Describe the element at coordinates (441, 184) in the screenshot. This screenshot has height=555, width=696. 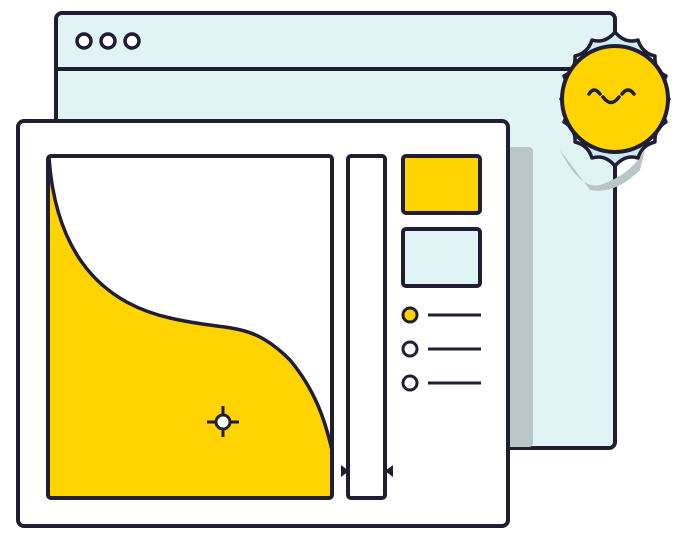
I see `swatch-yellow` at that location.